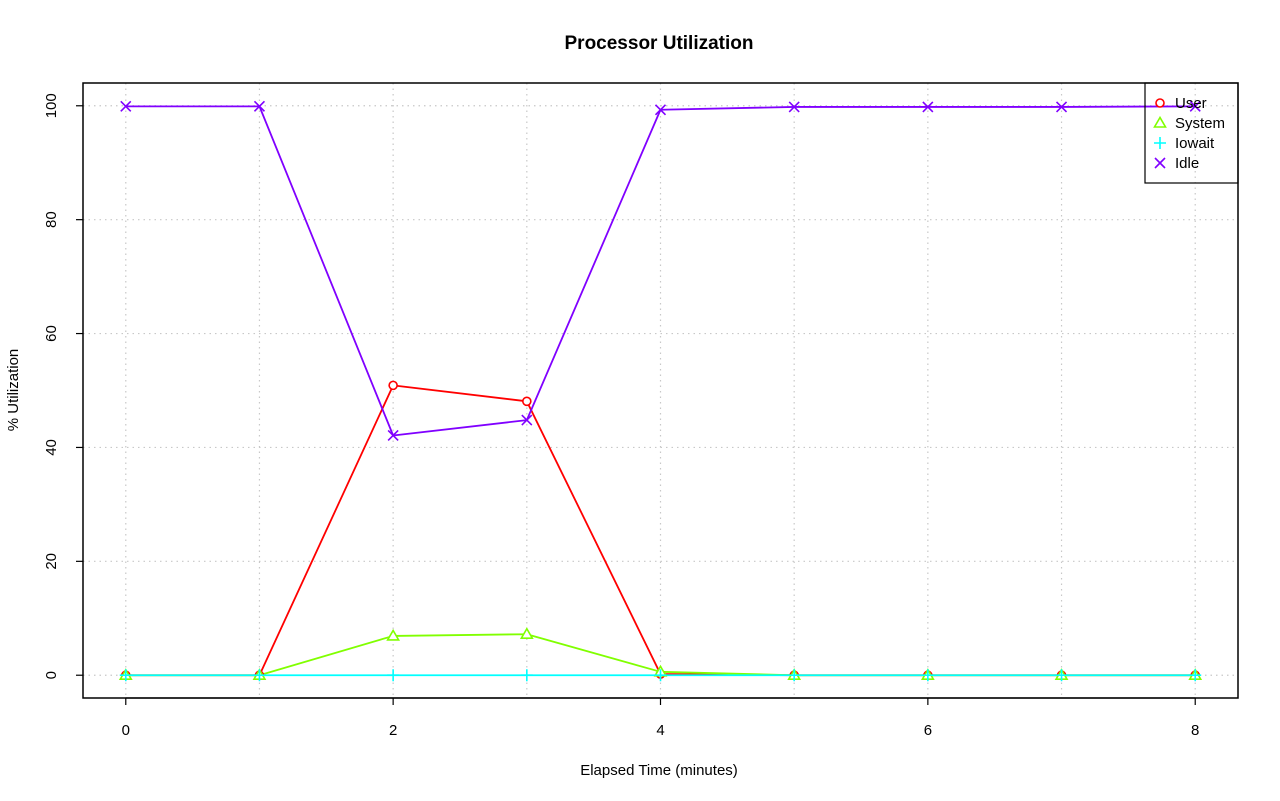  I want to click on y-tick-label: 80, so click(51, 219).